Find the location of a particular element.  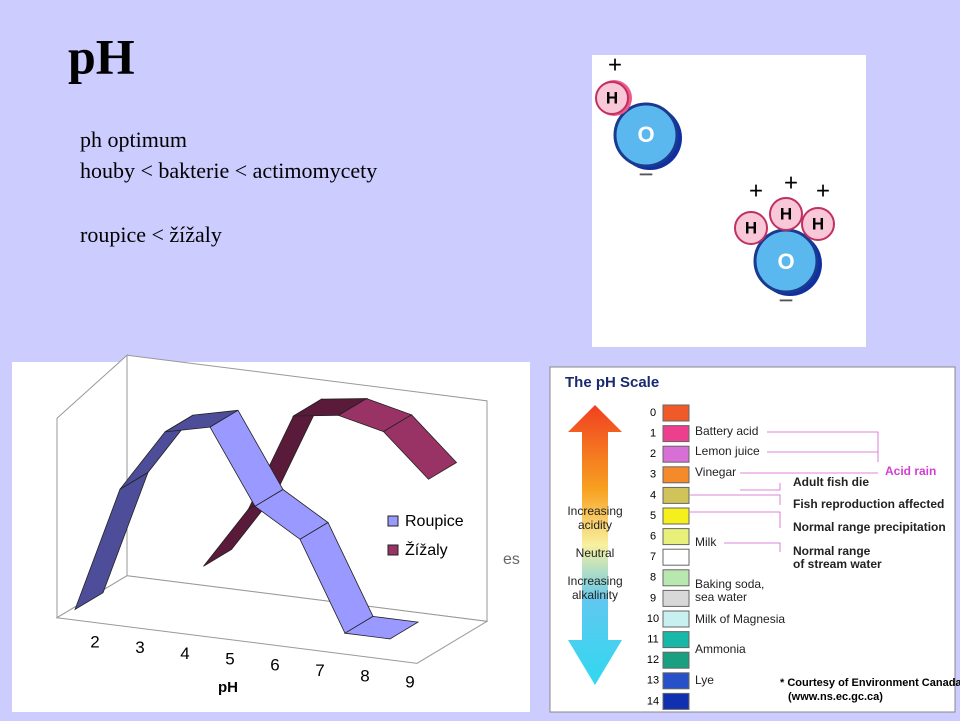

ph-arrow is located at coordinates (595, 545).